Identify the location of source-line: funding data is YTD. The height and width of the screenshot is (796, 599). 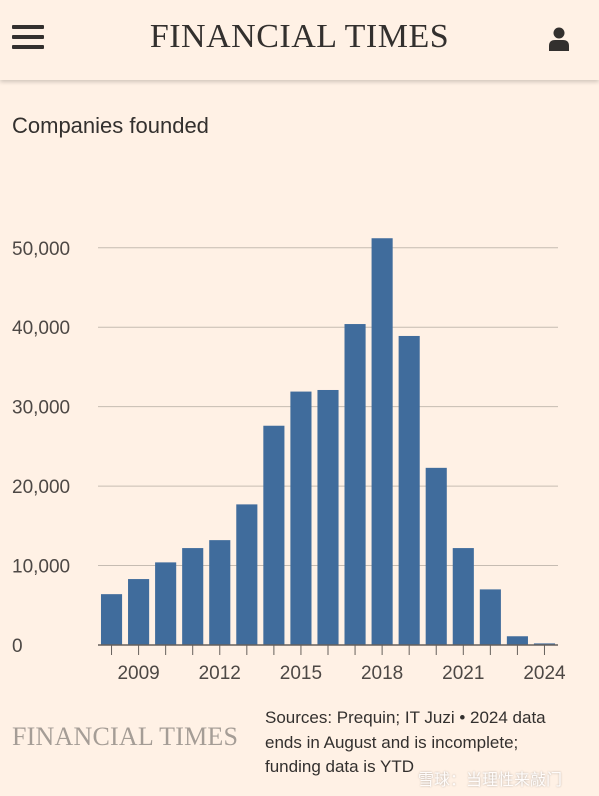
(339, 766).